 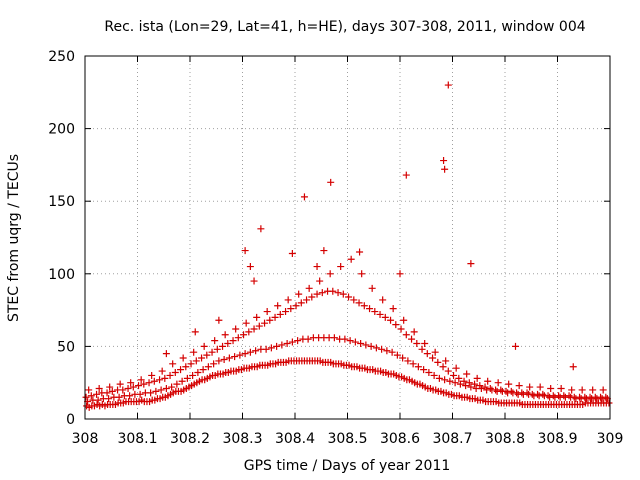 What do you see at coordinates (347, 466) in the screenshot?
I see `x-axis-label: GPS time / Days of year 2011` at bounding box center [347, 466].